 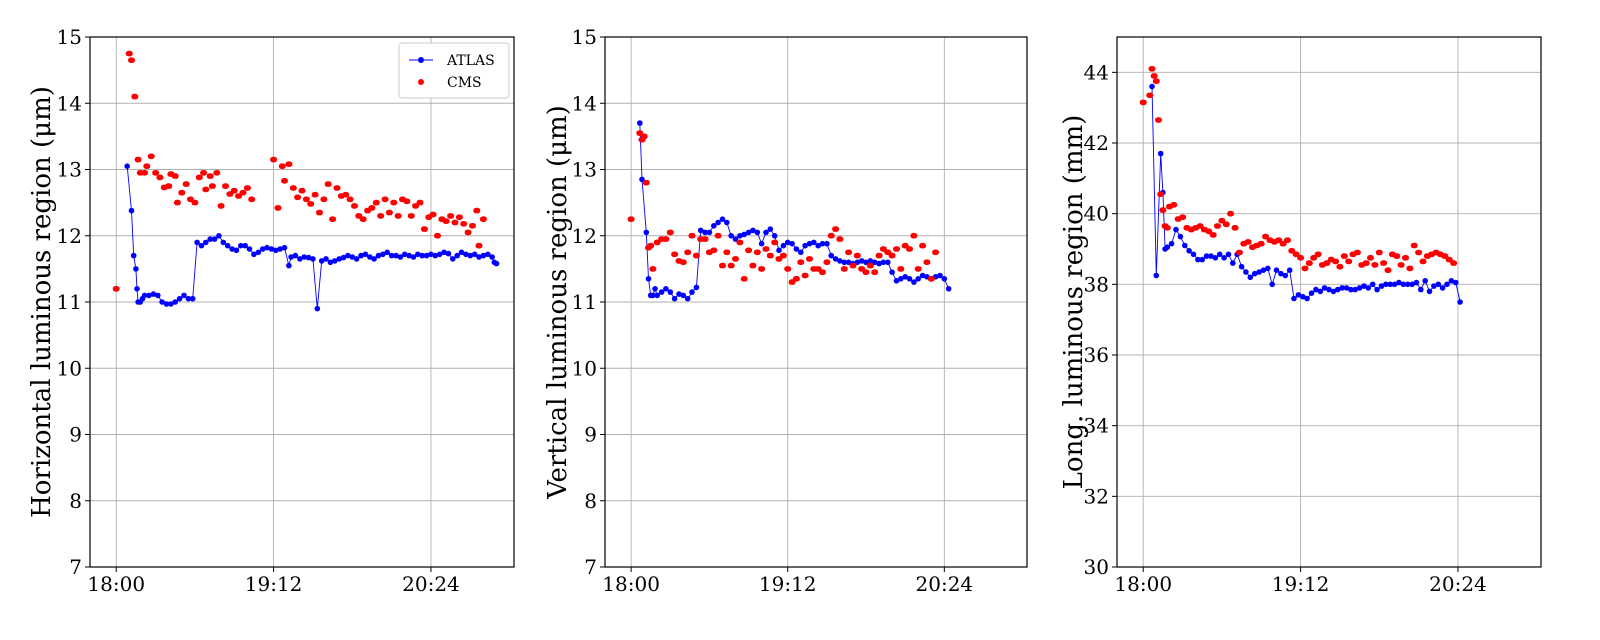 What do you see at coordinates (1096, 426) in the screenshot?
I see `y-tick-label: 34` at bounding box center [1096, 426].